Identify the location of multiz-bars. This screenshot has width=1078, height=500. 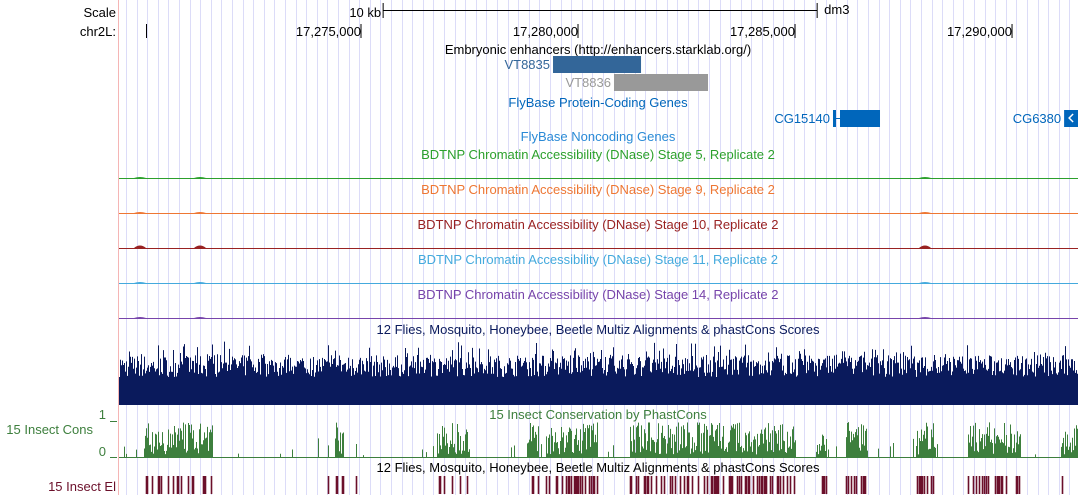
(598, 373).